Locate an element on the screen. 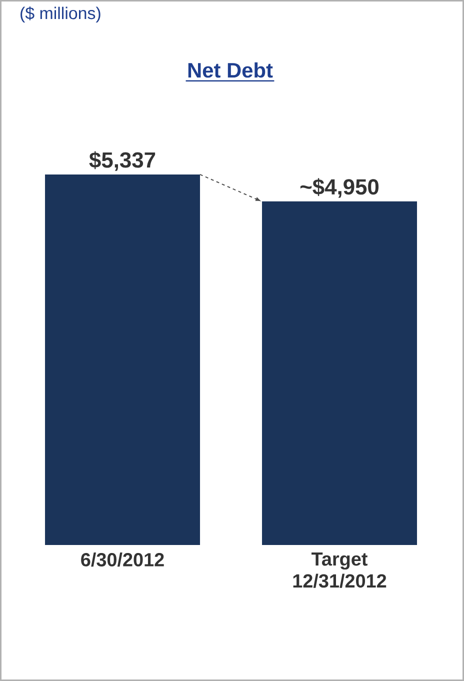 This screenshot has width=464, height=681. x-tick-label: 6/30/2012 is located at coordinates (122, 559).